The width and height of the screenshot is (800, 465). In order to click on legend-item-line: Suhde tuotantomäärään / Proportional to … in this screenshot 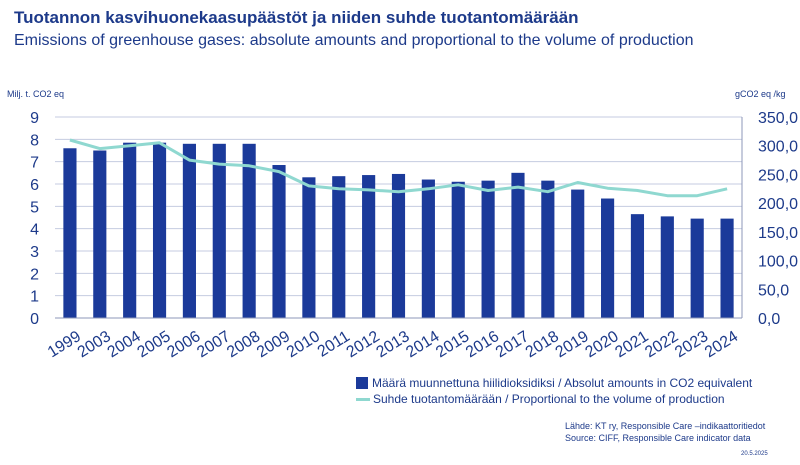, I will do `click(554, 399)`.